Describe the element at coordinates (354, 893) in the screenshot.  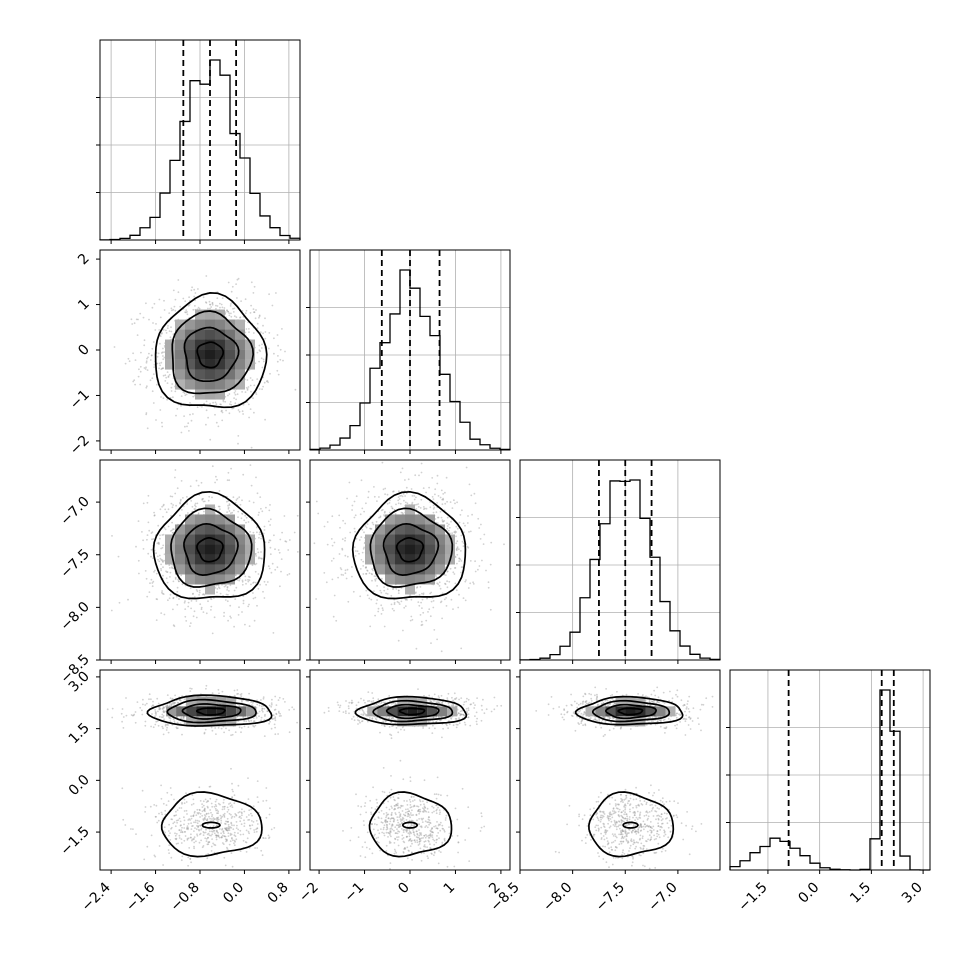
I see `x-tick-label: −1` at that location.